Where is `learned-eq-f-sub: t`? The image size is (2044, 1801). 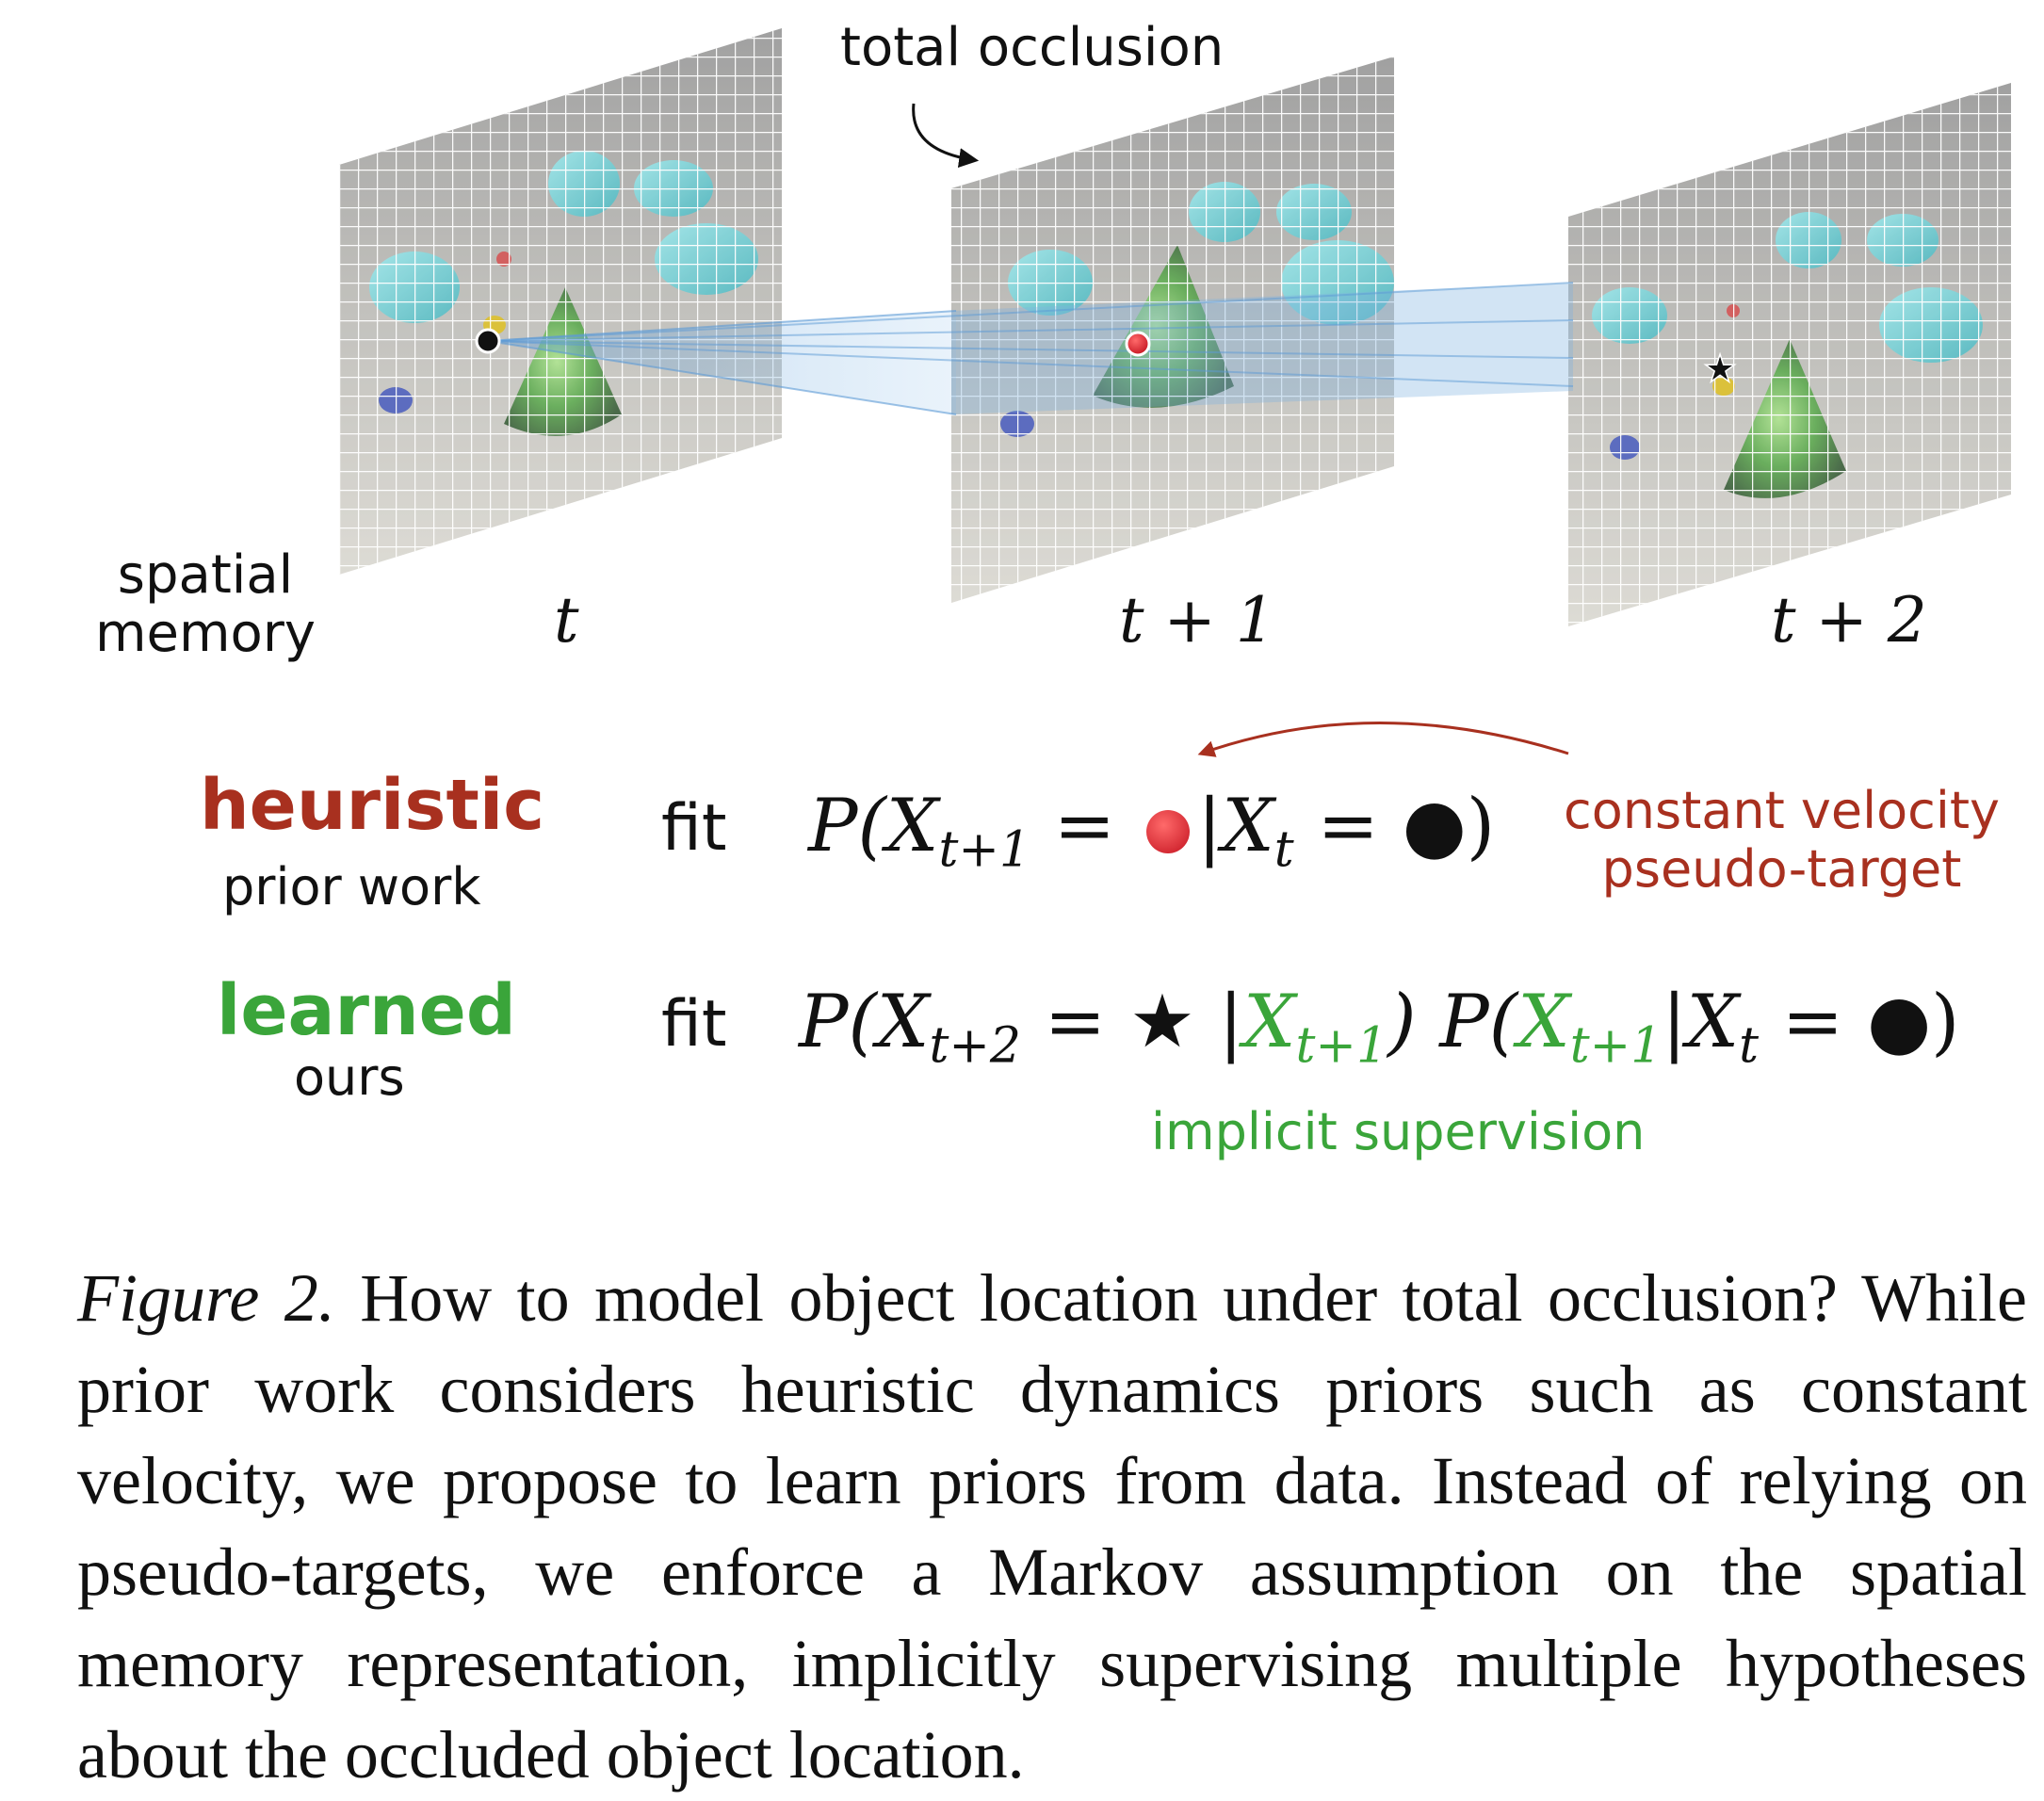
learned-eq-f-sub: t is located at coordinates (1749, 1046).